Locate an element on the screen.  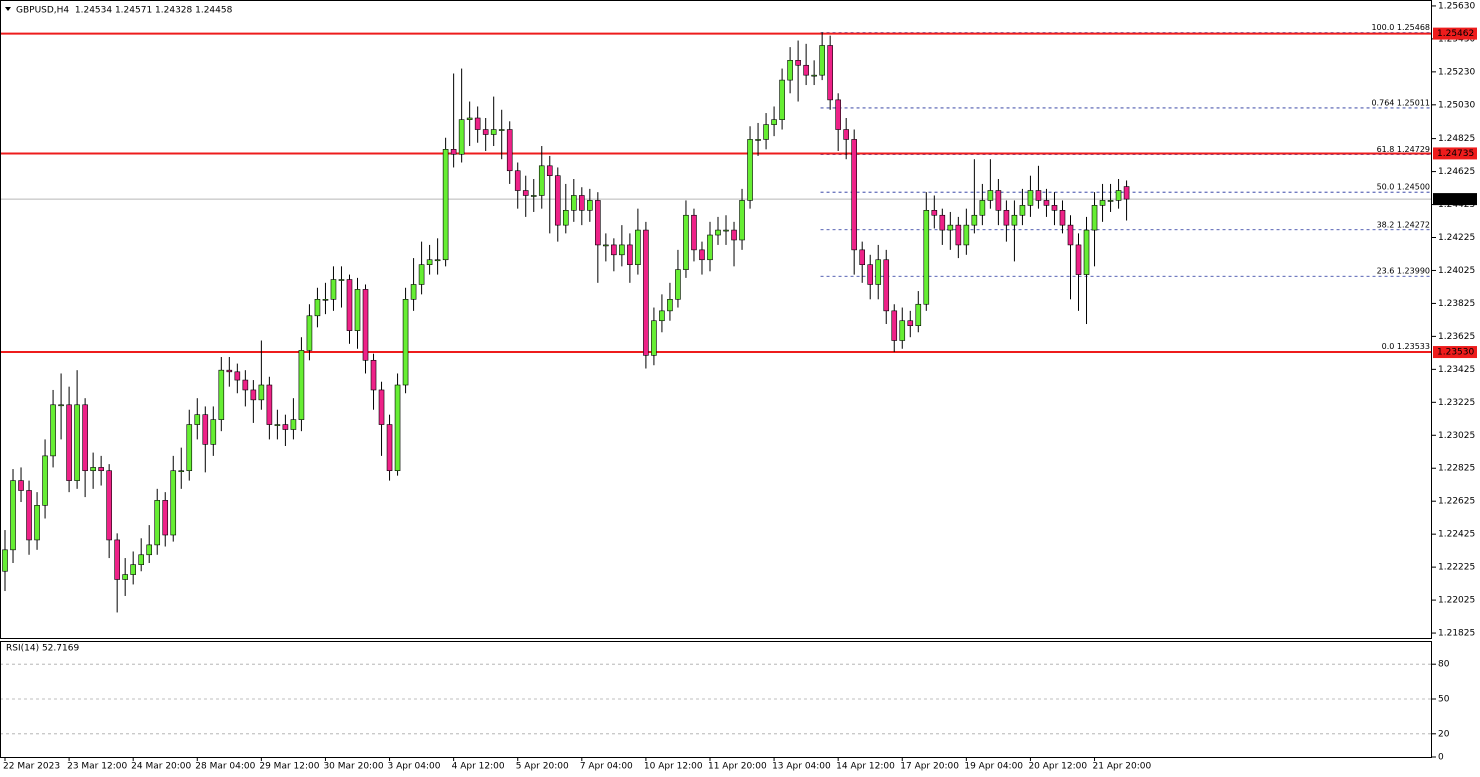
symbol-marker is located at coordinates (8, 9).